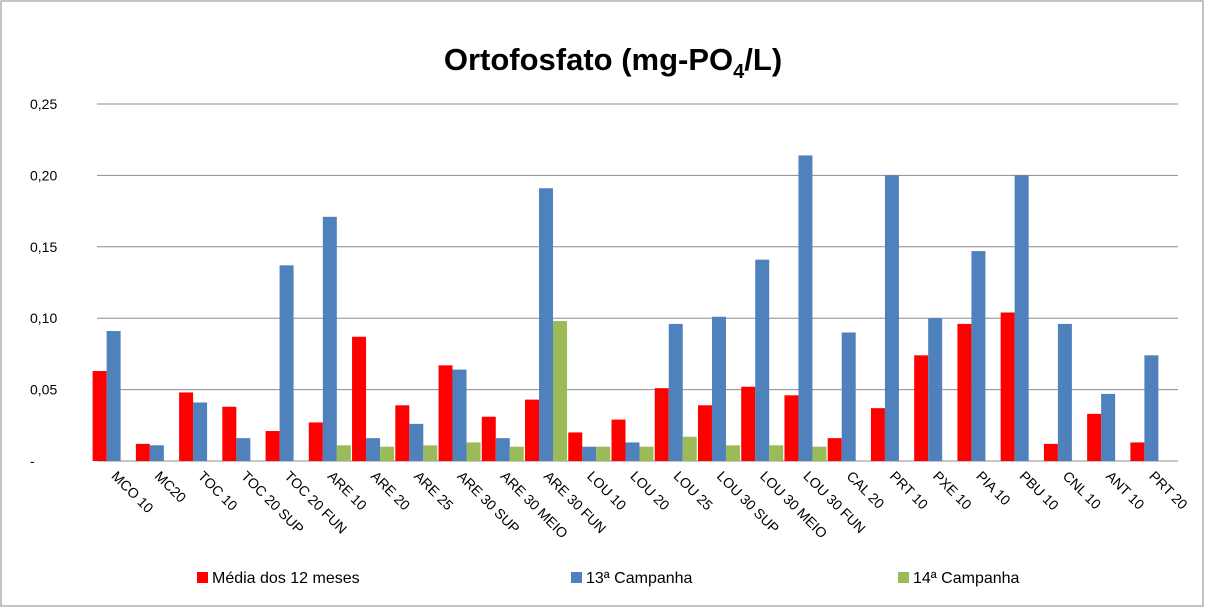 The image size is (1205, 613). Describe the element at coordinates (286, 578) in the screenshot. I see `legend-label: Média dos 12 meses` at that location.